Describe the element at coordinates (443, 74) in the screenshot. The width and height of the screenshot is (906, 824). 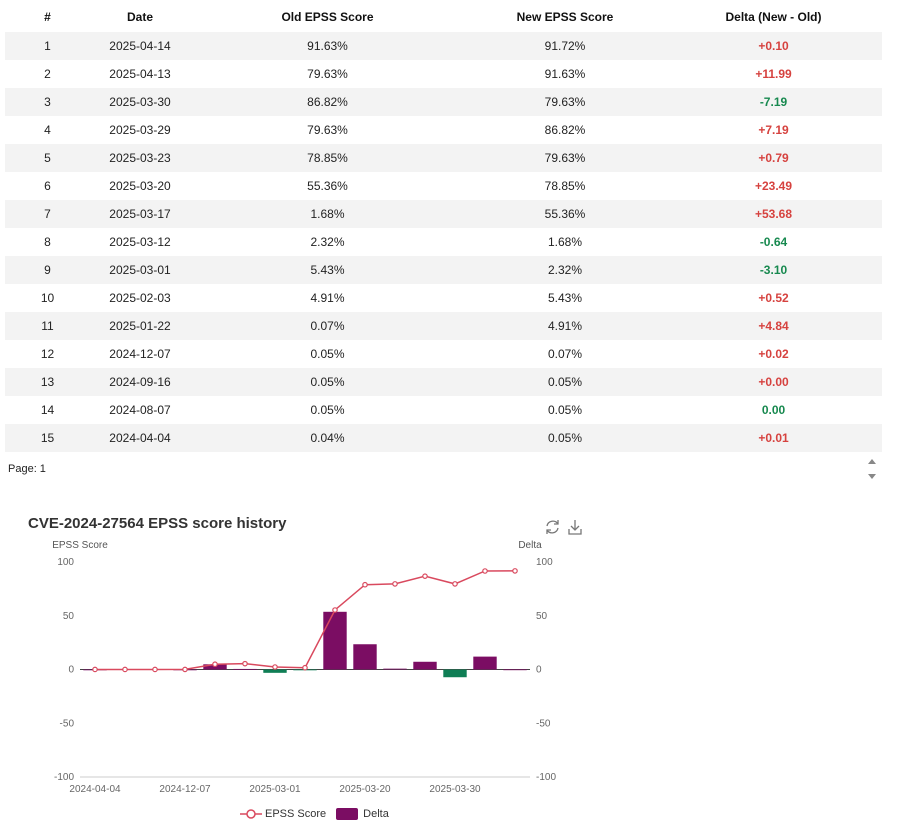
I see `table-row: 2 2025-04-13 79.63% 91.63% +11.99` at that location.